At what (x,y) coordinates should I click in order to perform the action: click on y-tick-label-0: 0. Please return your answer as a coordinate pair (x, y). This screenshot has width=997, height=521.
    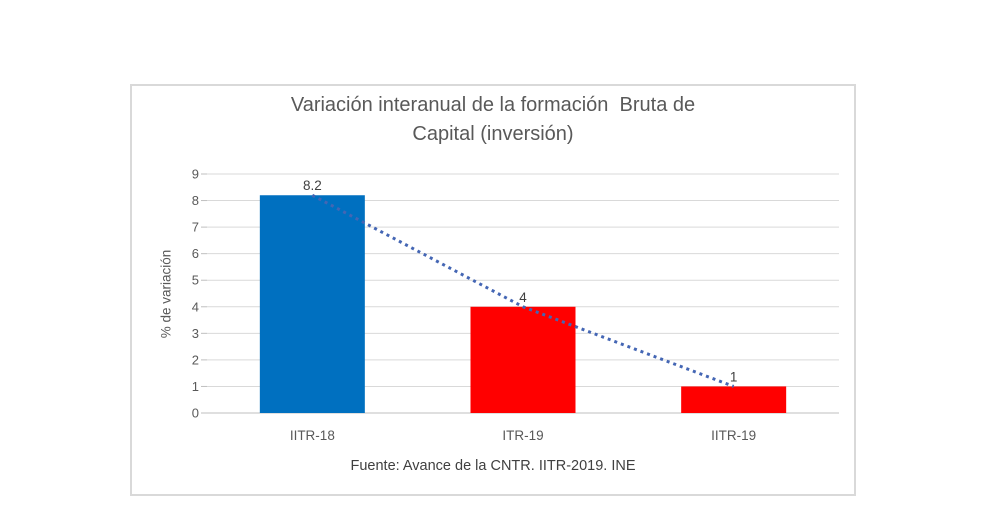
    Looking at the image, I should click on (195, 413).